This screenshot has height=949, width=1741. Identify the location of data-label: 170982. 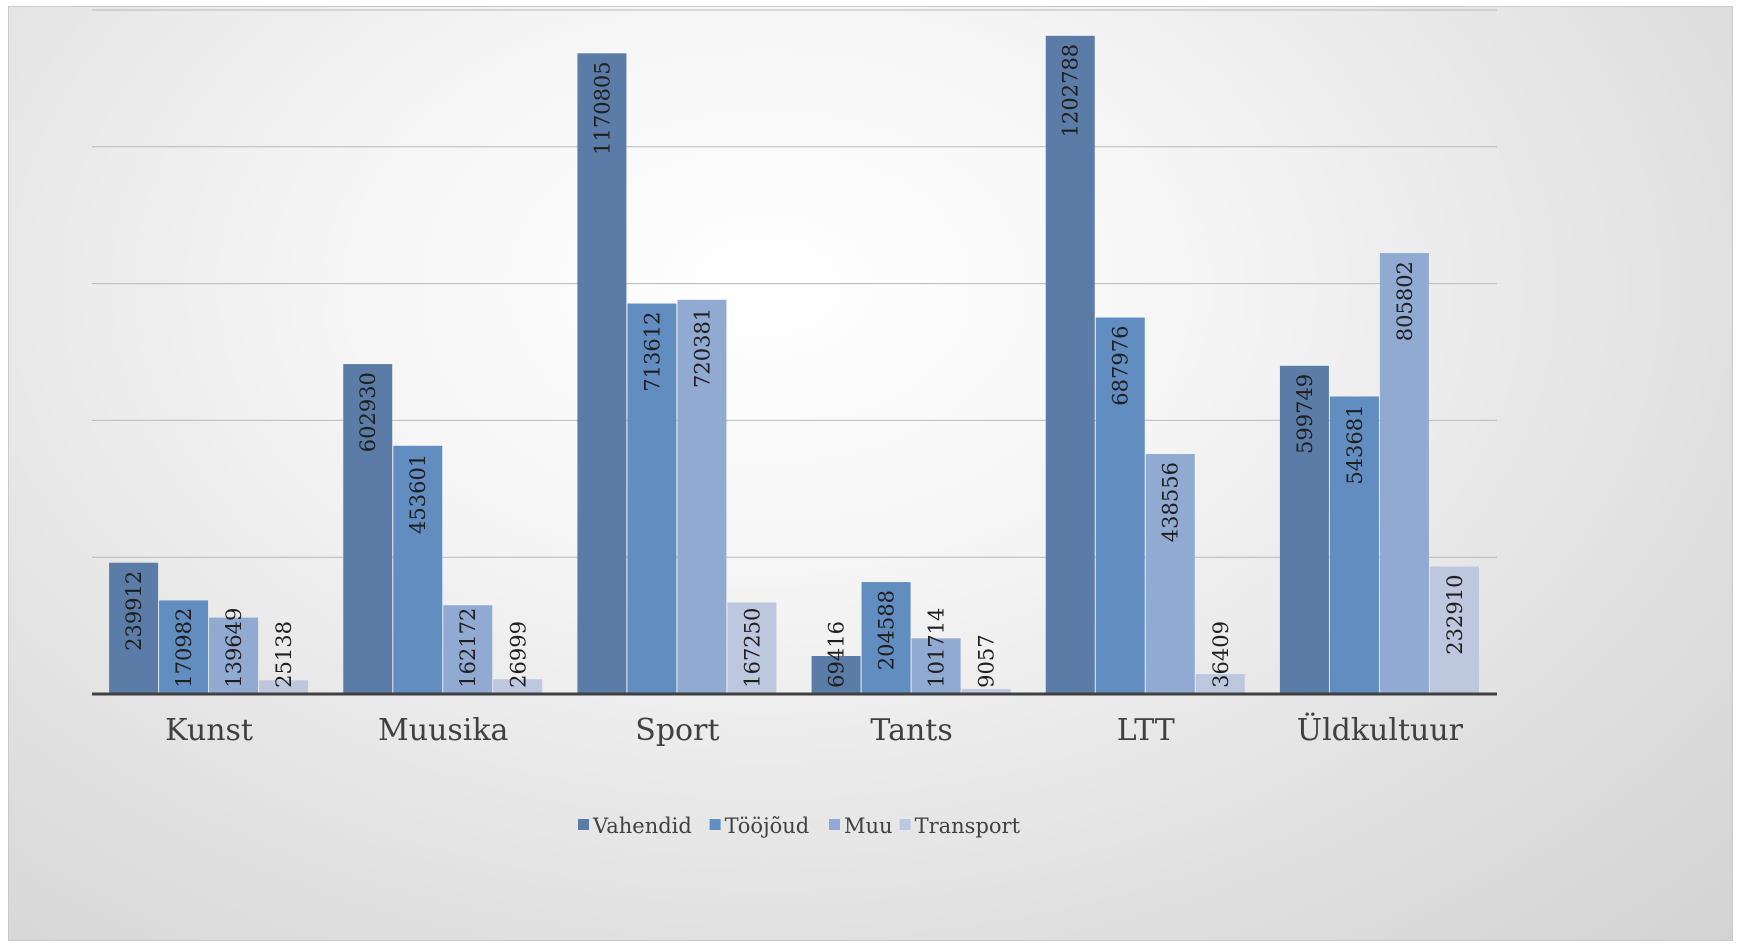
(184, 648).